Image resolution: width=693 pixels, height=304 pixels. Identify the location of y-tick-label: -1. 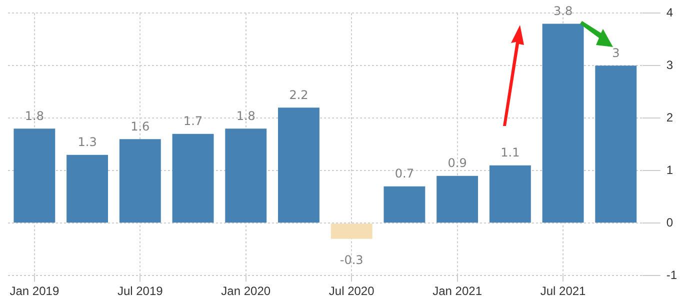
(672, 275).